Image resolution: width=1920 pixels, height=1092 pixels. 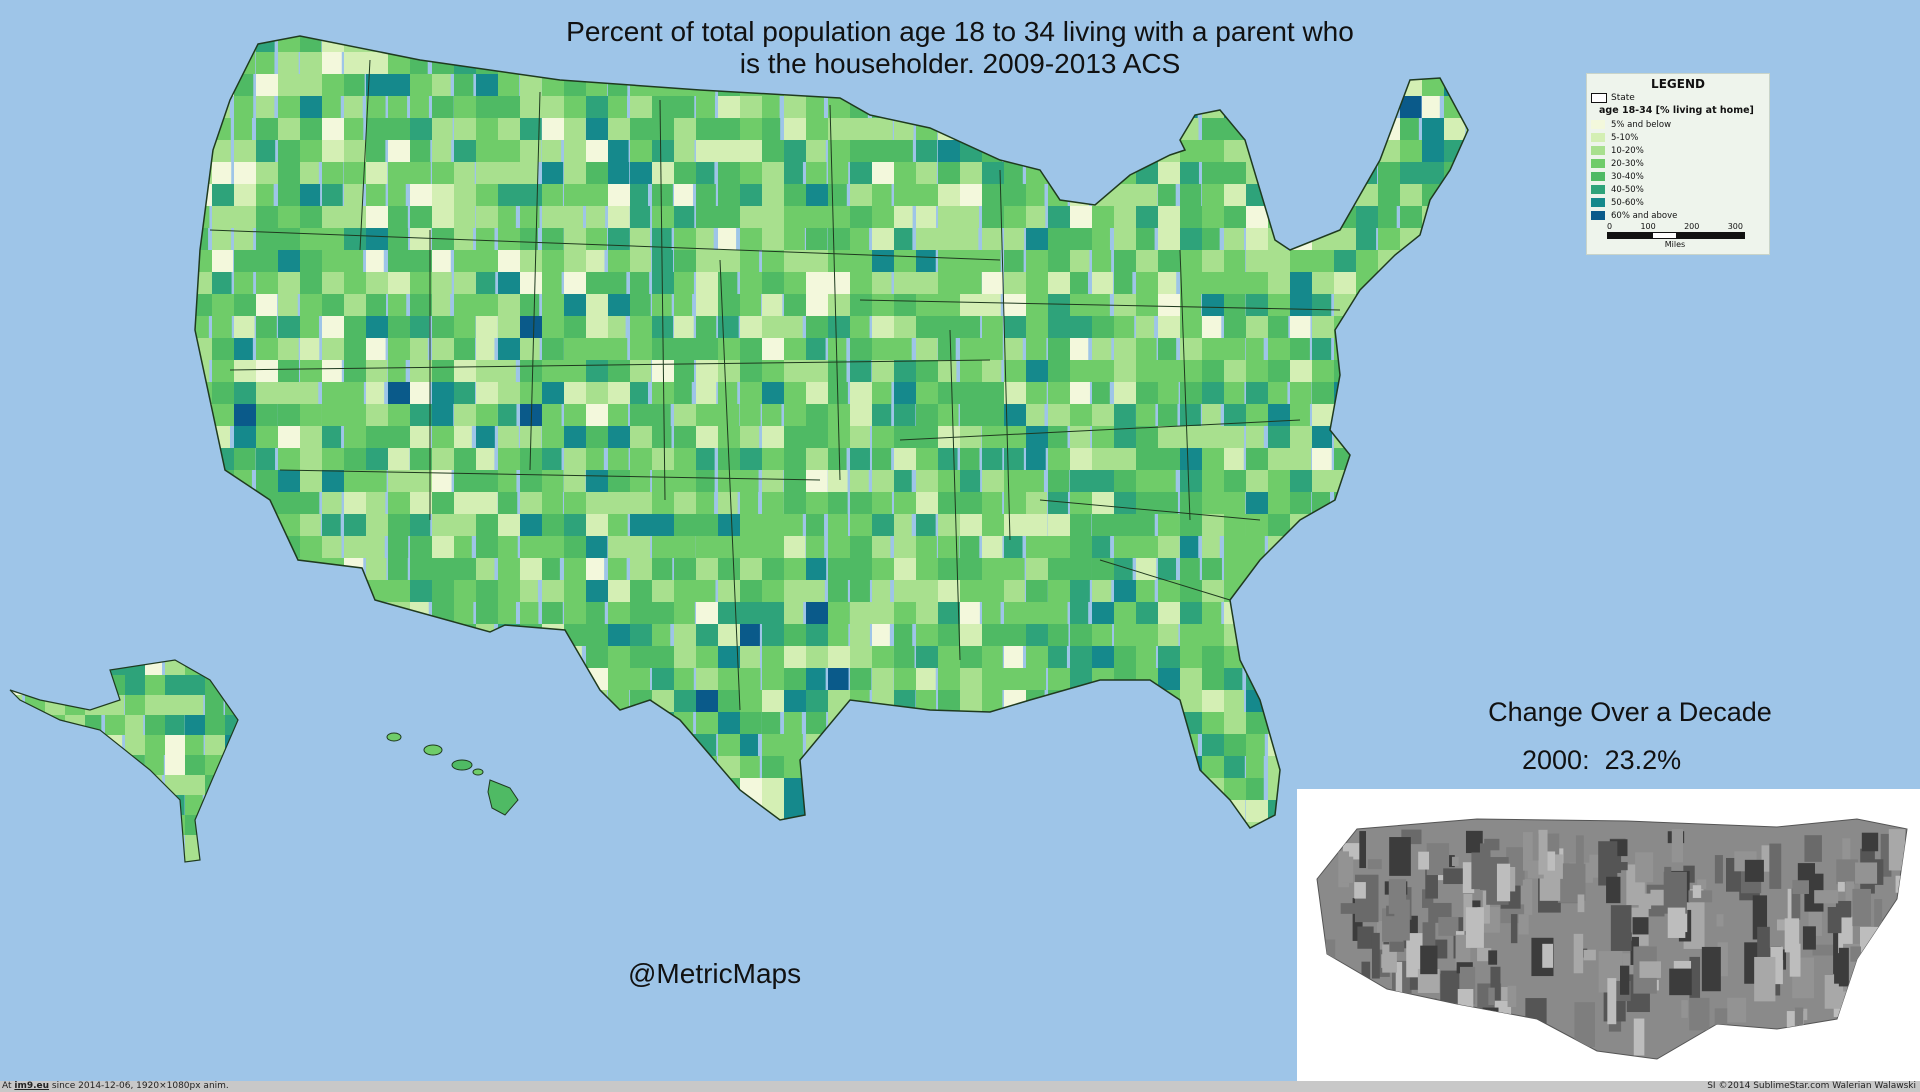 What do you see at coordinates (1675, 244) in the screenshot?
I see `scale-unit: Miles` at bounding box center [1675, 244].